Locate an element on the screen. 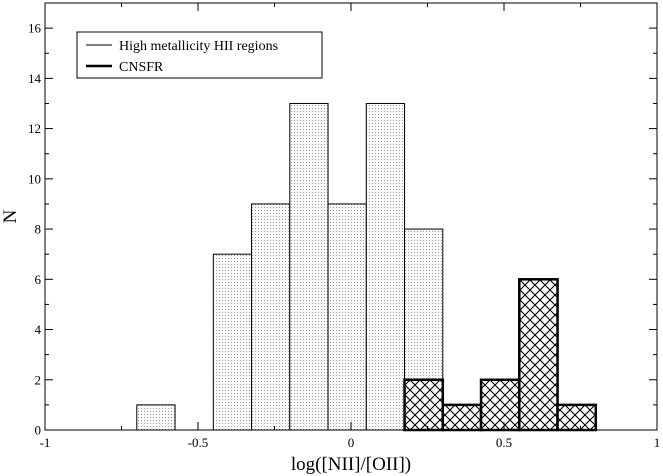 This screenshot has height=476, width=663. x-tick-label: -0.5 is located at coordinates (198, 442).